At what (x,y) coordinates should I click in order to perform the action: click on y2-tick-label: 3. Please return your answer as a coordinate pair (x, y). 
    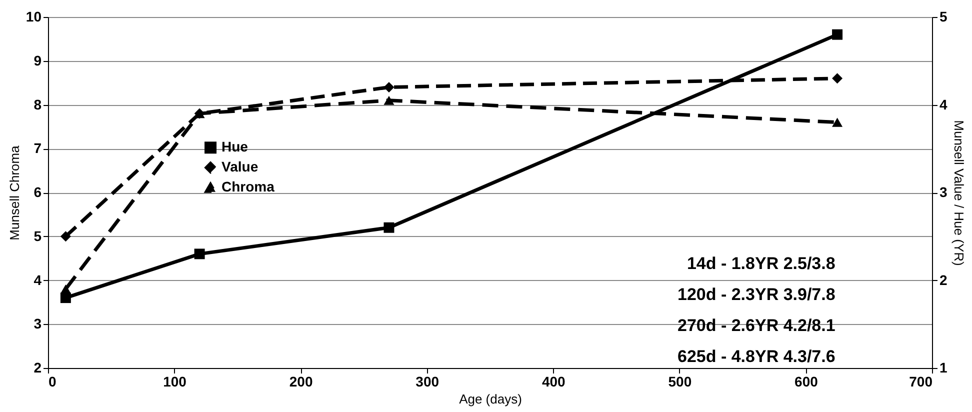
    Looking at the image, I should click on (944, 192).